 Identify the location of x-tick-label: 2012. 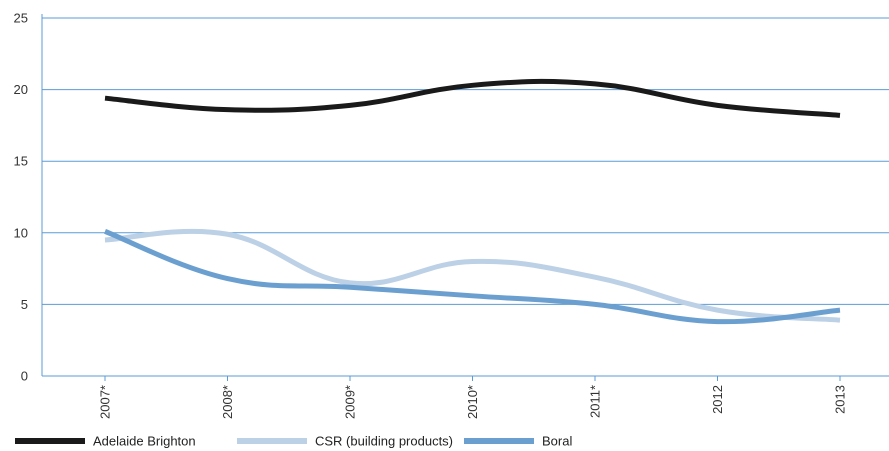
(717, 399).